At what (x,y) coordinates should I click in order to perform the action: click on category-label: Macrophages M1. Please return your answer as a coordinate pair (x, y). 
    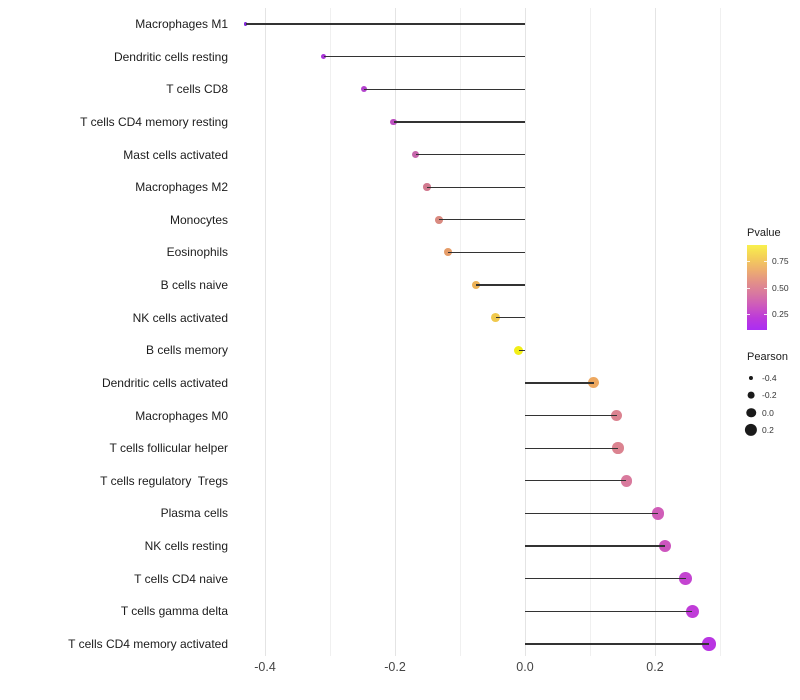
    Looking at the image, I should click on (181, 24).